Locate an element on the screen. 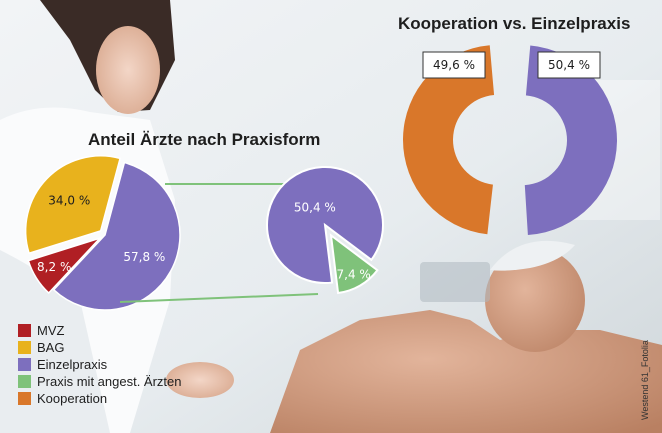 Image resolution: width=662 pixels, height=433 pixels. detail-label-praxis-mit-angest-rzten: 7,4 % is located at coordinates (354, 275).